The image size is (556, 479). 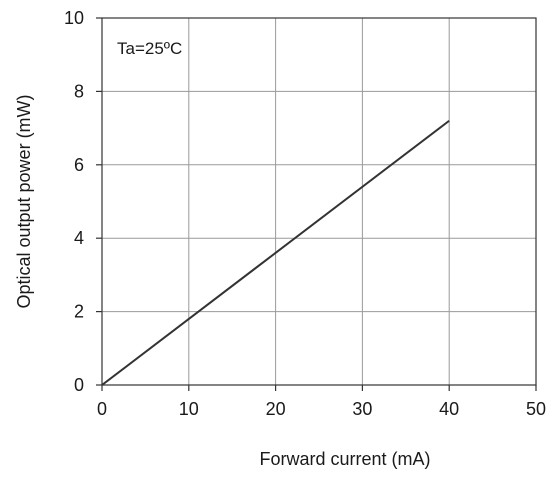 What do you see at coordinates (79, 238) in the screenshot?
I see `y-tick-label: 4` at bounding box center [79, 238].